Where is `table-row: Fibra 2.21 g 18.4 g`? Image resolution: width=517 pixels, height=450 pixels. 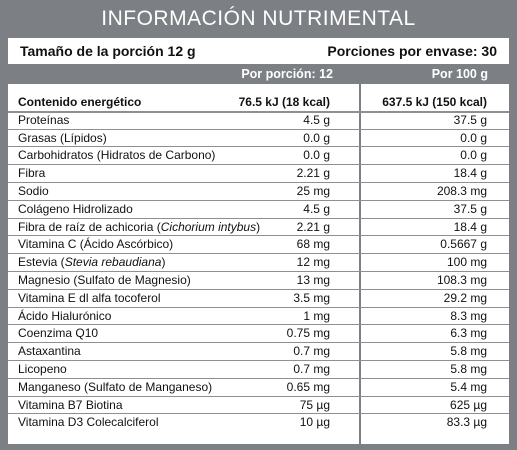 table-row: Fibra 2.21 g 18.4 g is located at coordinates (258, 174).